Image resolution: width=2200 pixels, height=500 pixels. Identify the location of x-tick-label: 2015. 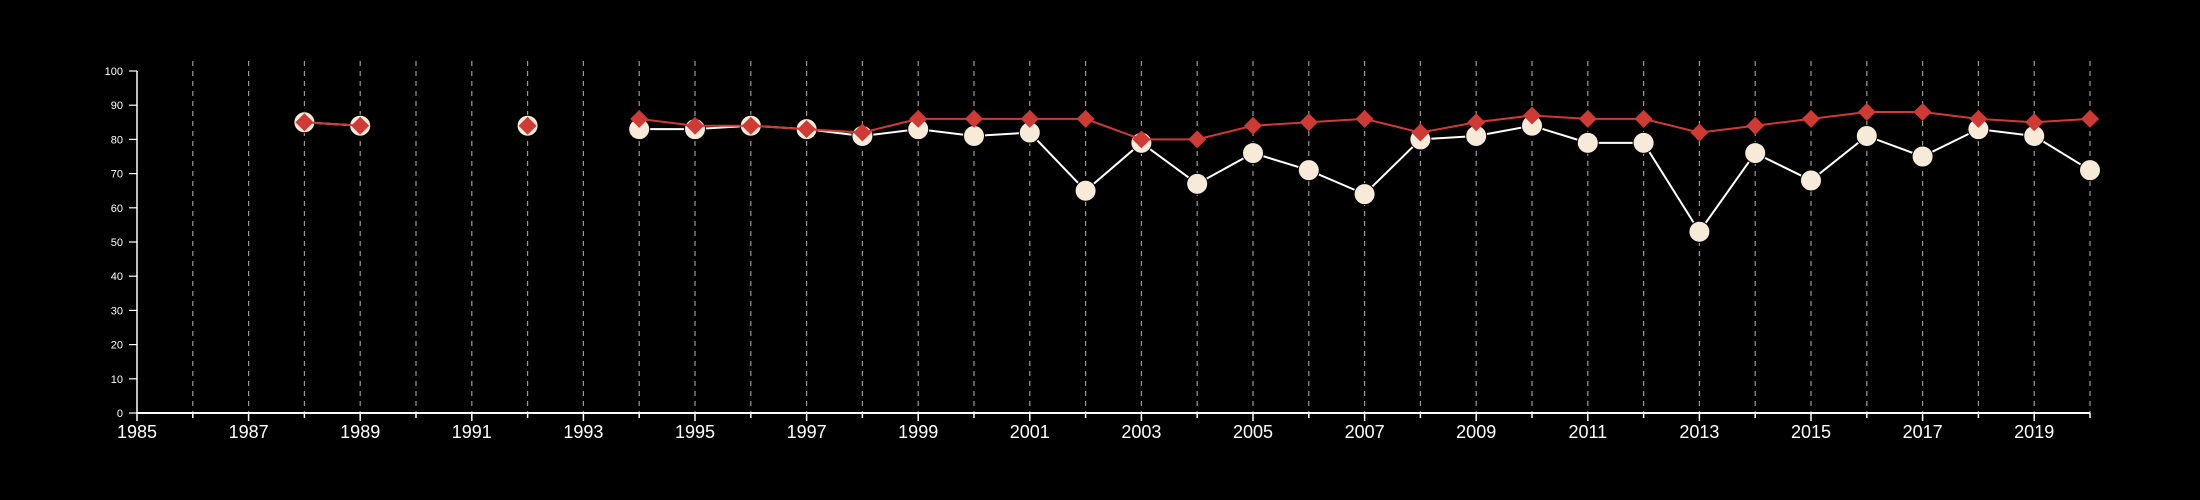
(1811, 432).